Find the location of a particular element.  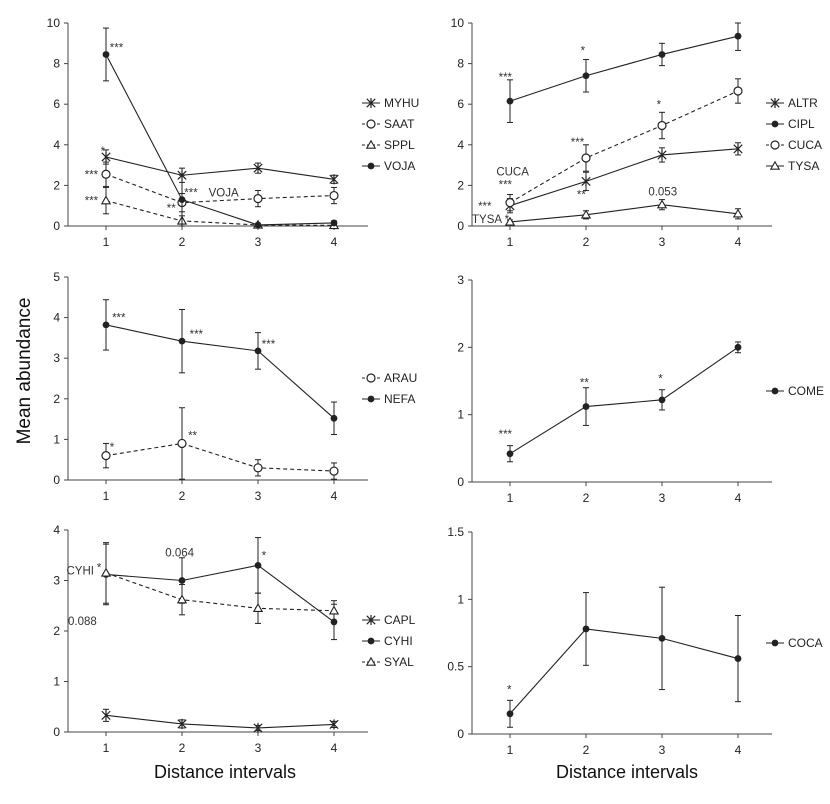

legend-item-nefa: NEFA is located at coordinates (388, 399).